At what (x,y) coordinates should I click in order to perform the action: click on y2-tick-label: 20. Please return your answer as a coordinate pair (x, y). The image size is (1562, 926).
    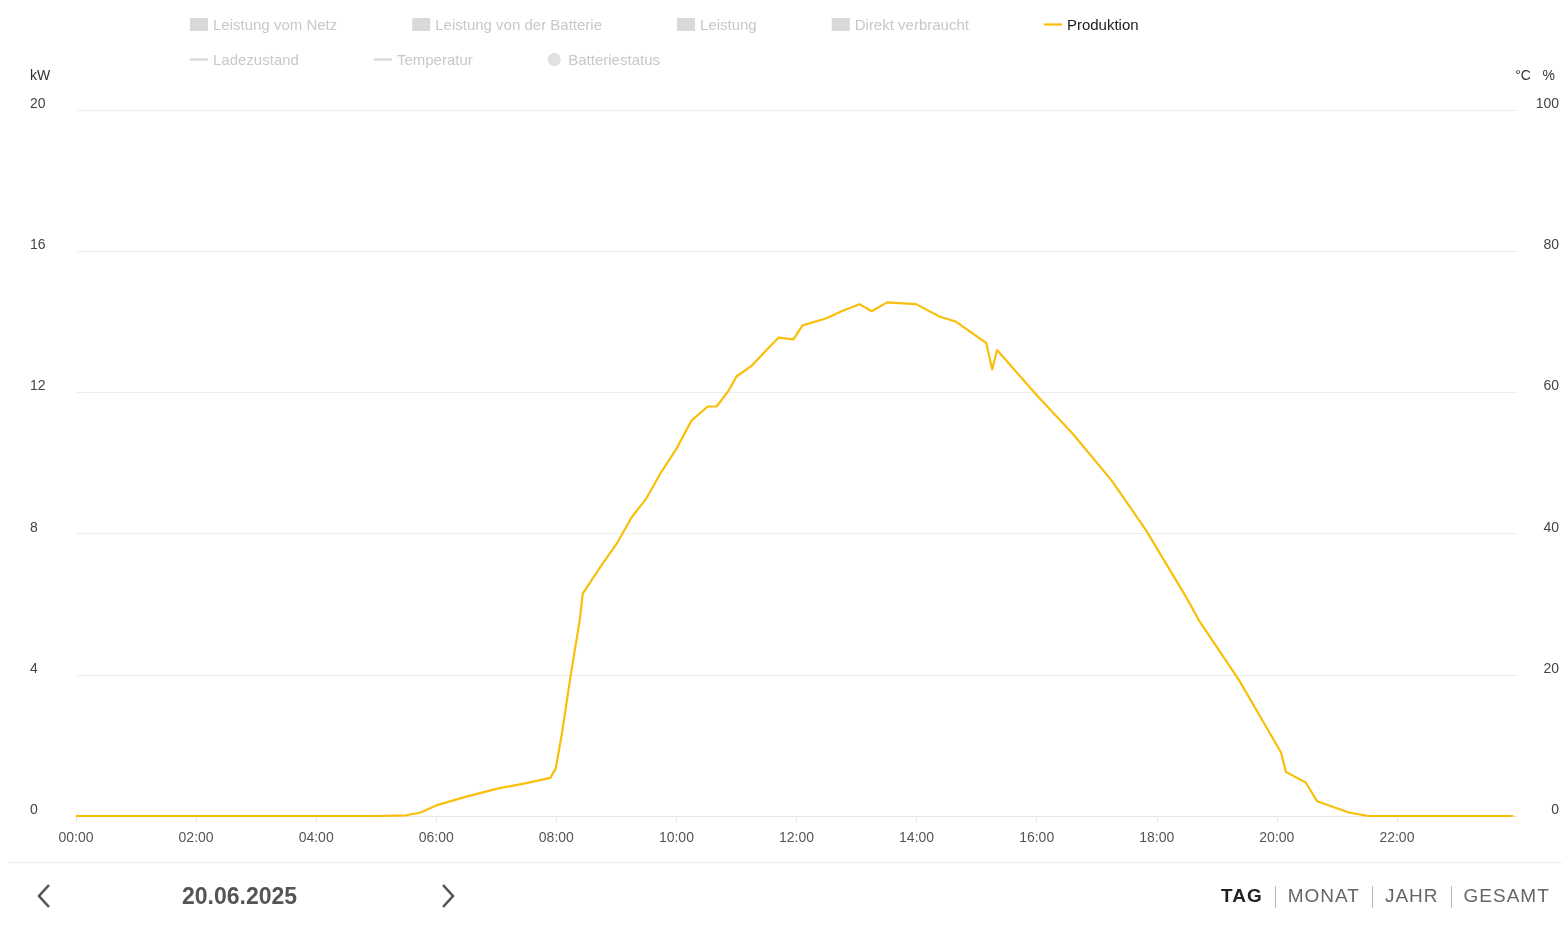
    Looking at the image, I should click on (1551, 667).